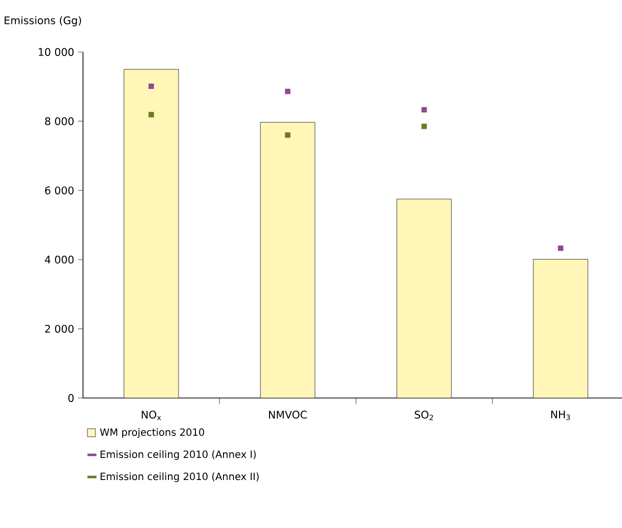  Describe the element at coordinates (56, 52) in the screenshot. I see `y-tick-label: 10 000` at that location.